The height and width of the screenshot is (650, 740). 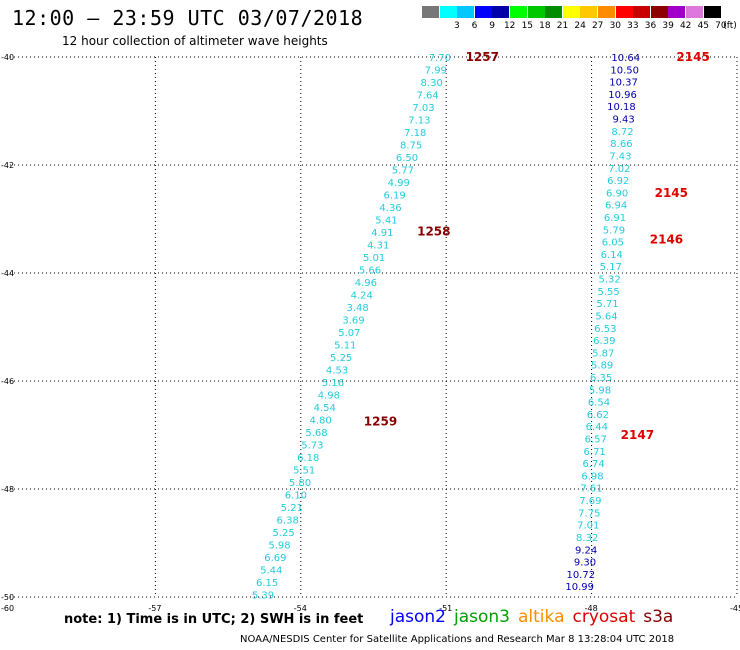 What do you see at coordinates (604, 617) in the screenshot?
I see `legend-item-cryosat: cryosat` at bounding box center [604, 617].